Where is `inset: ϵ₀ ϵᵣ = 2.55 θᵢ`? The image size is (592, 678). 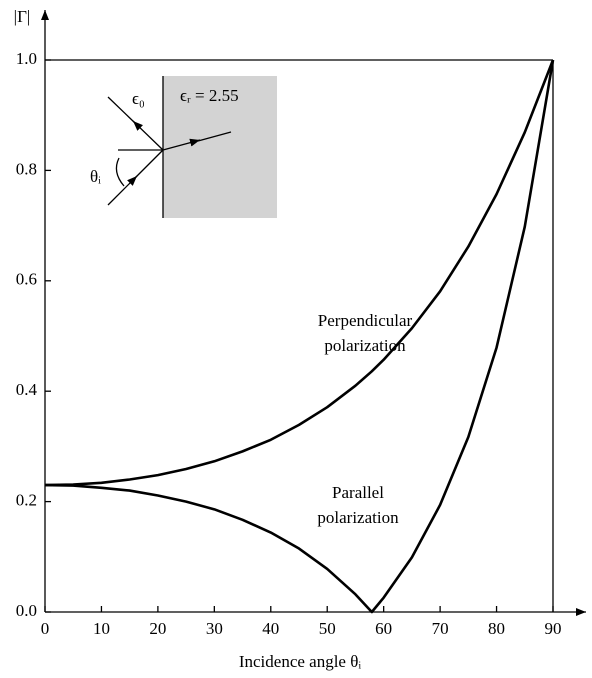 inset: ϵ₀ ϵᵣ = 2.55 θᵢ is located at coordinates (183, 147).